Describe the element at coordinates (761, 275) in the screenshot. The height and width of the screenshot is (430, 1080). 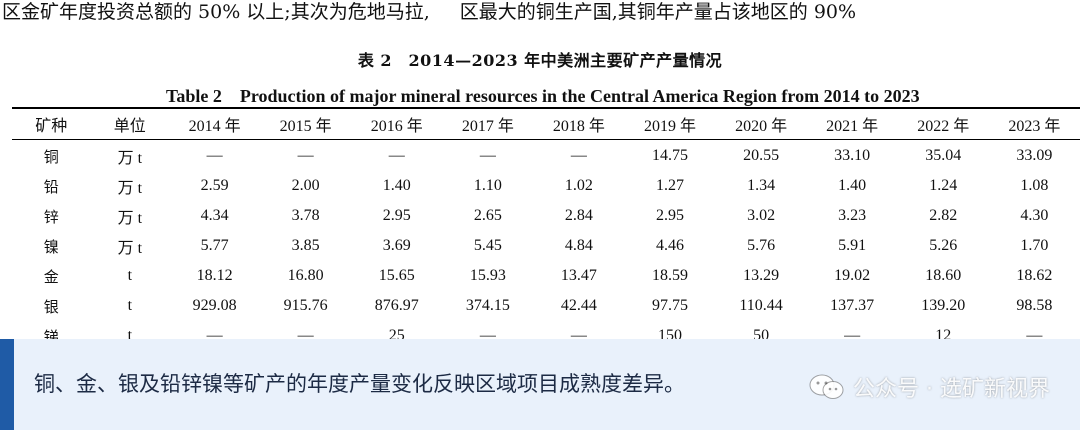
I see `value-cell: 13.29` at that location.